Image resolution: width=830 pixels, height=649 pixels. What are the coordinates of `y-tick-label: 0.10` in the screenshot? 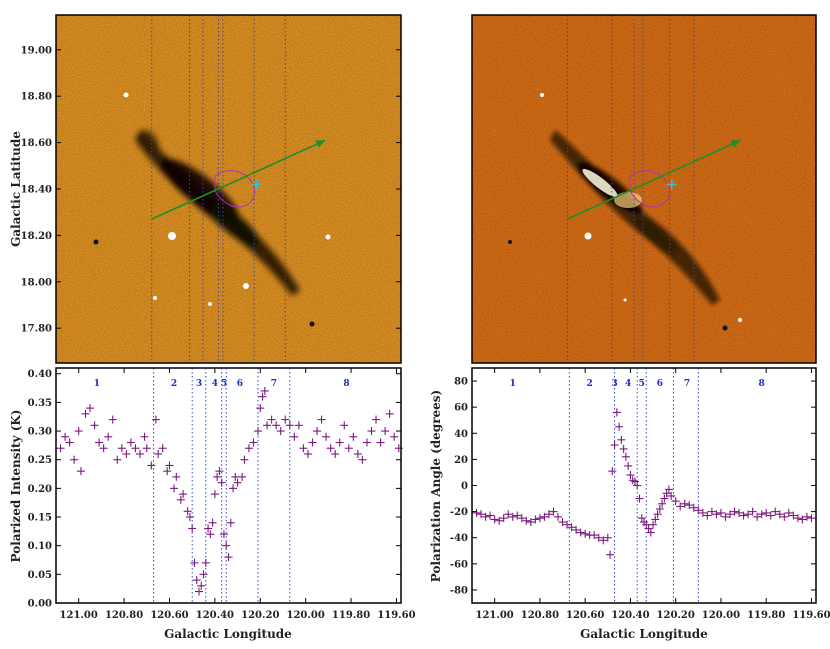 It's located at (40, 546).